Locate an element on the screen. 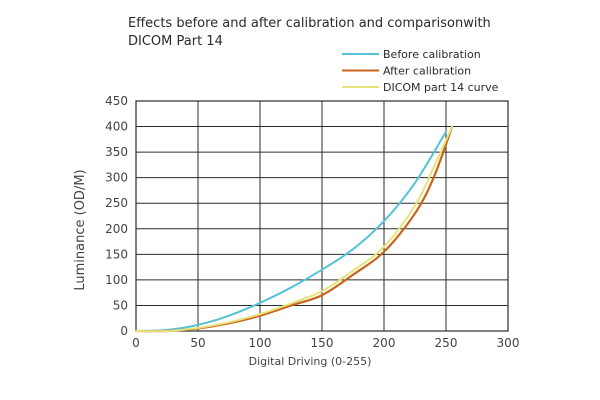  x-axis-label: Digital Driving (0-255) is located at coordinates (310, 361).